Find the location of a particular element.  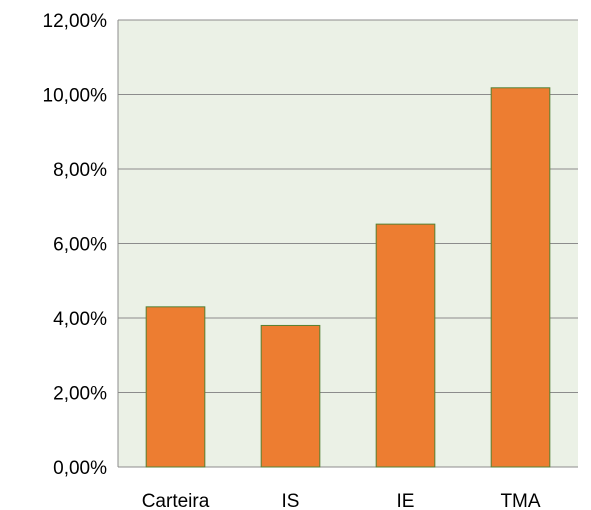

y-tick-label: 4,00% is located at coordinates (80, 319).